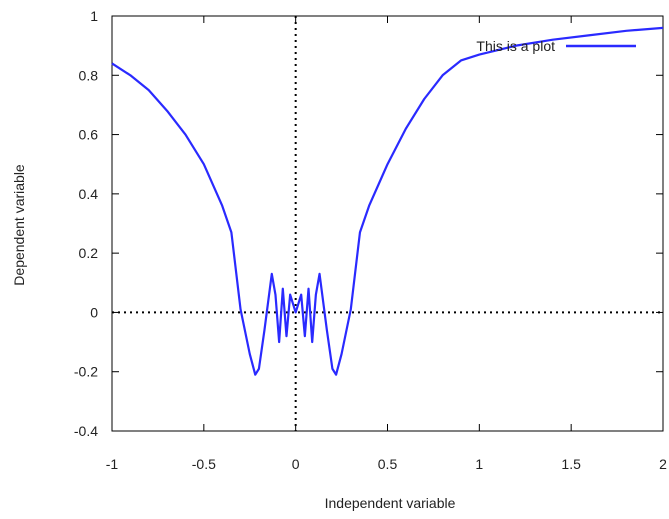 The height and width of the screenshot is (519, 669). I want to click on legend: This is a plot, so click(556, 46).